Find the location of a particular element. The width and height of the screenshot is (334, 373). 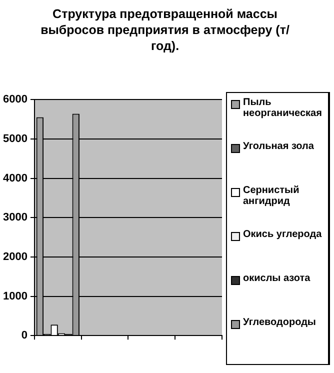

legend-label: Окись углерода is located at coordinates (282, 234).